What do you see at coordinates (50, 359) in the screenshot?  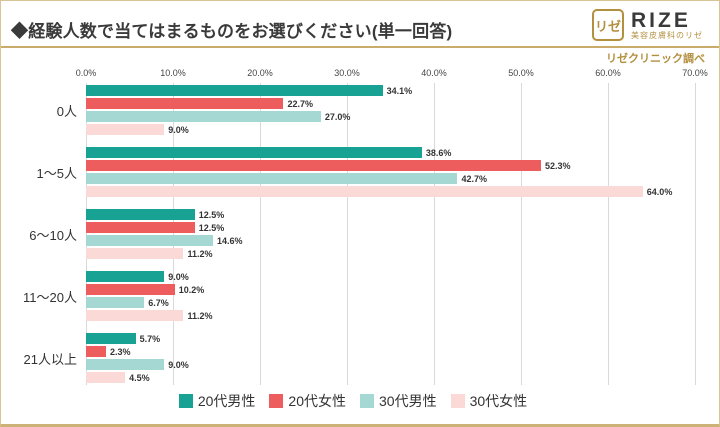 I see `category-label: 21人以上` at bounding box center [50, 359].